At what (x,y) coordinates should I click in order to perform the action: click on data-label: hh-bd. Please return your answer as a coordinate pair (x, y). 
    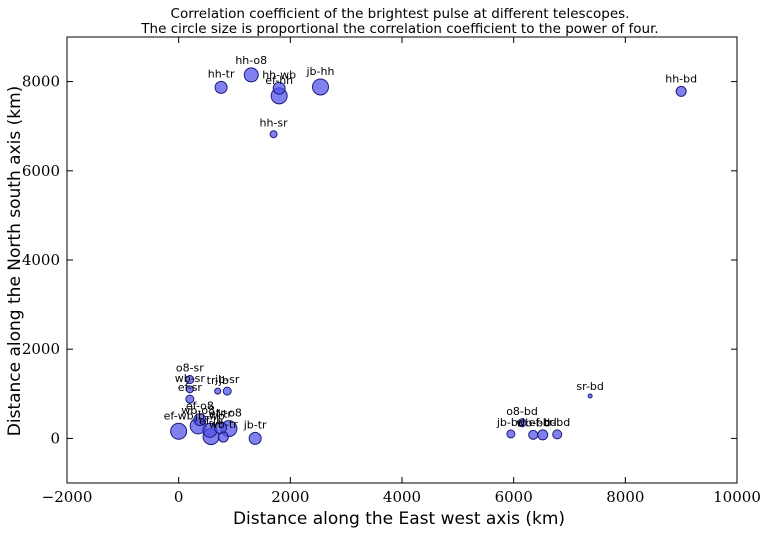
    Looking at the image, I should click on (681, 78).